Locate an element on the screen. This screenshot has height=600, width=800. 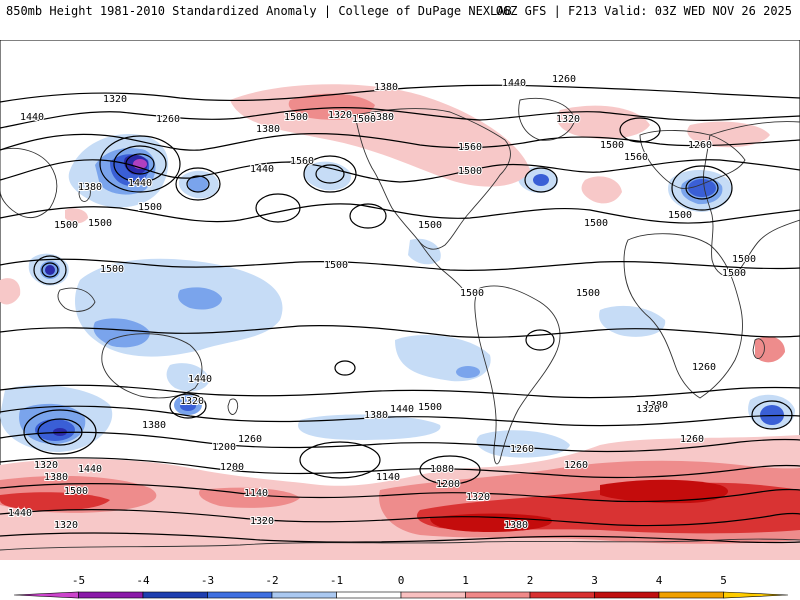
colorbar-ticks: -5 -4 -3 -2 -1 0 1 2 3 4 5 is located at coordinates (399, 580).